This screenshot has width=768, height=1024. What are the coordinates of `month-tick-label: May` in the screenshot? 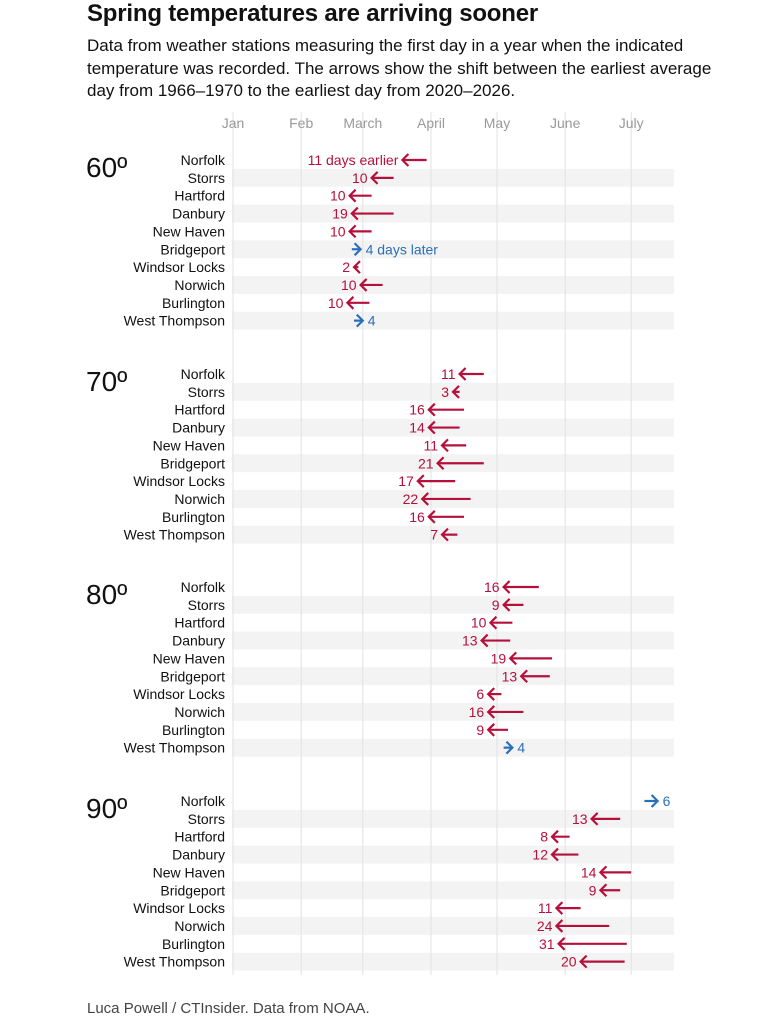 It's located at (497, 123).